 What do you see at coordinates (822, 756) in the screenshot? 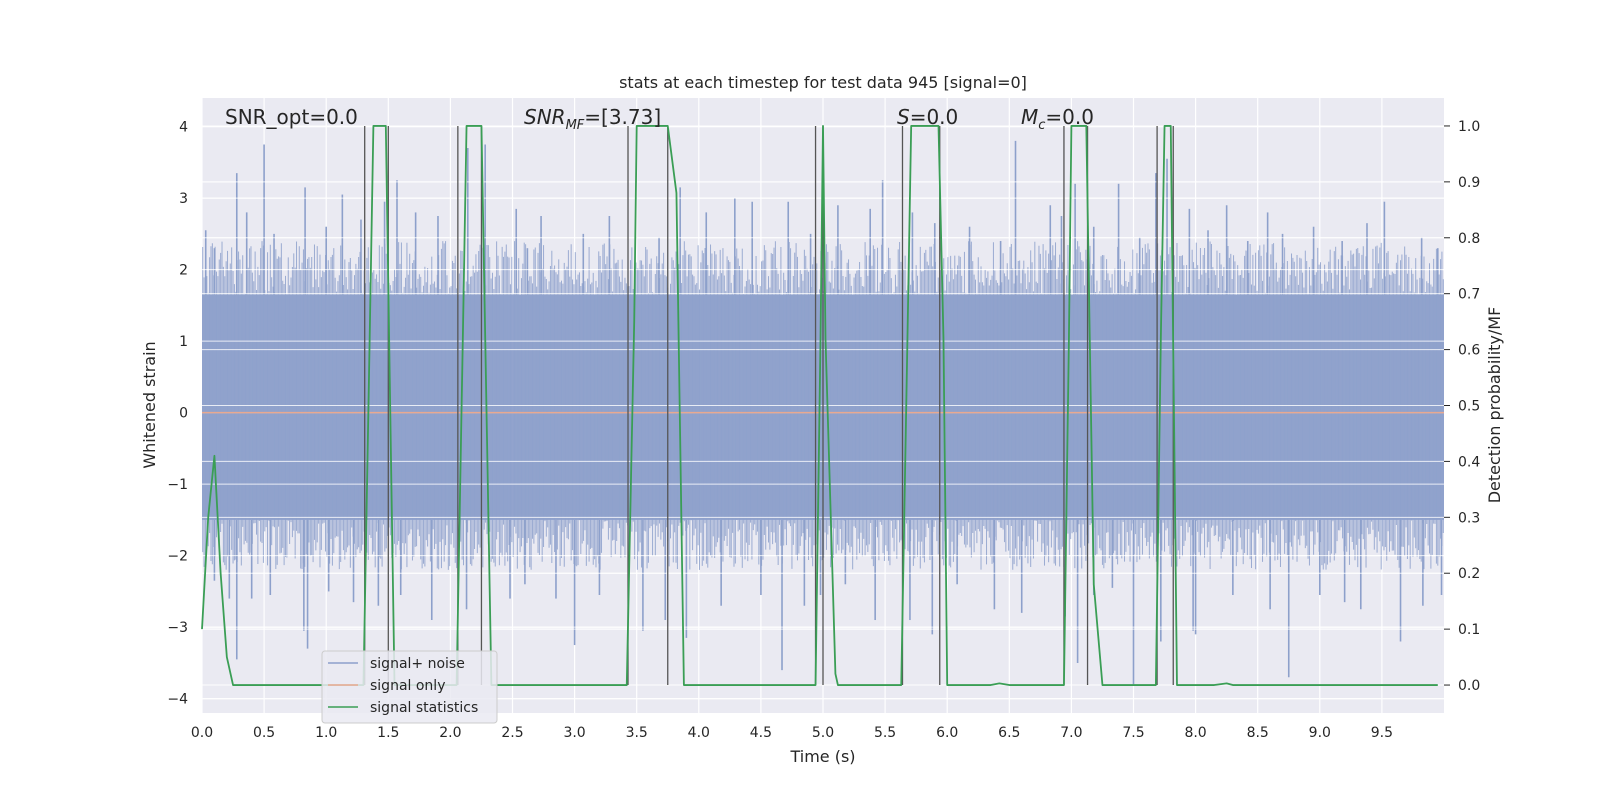
I see `x-axis-label: Time (s)` at bounding box center [822, 756].